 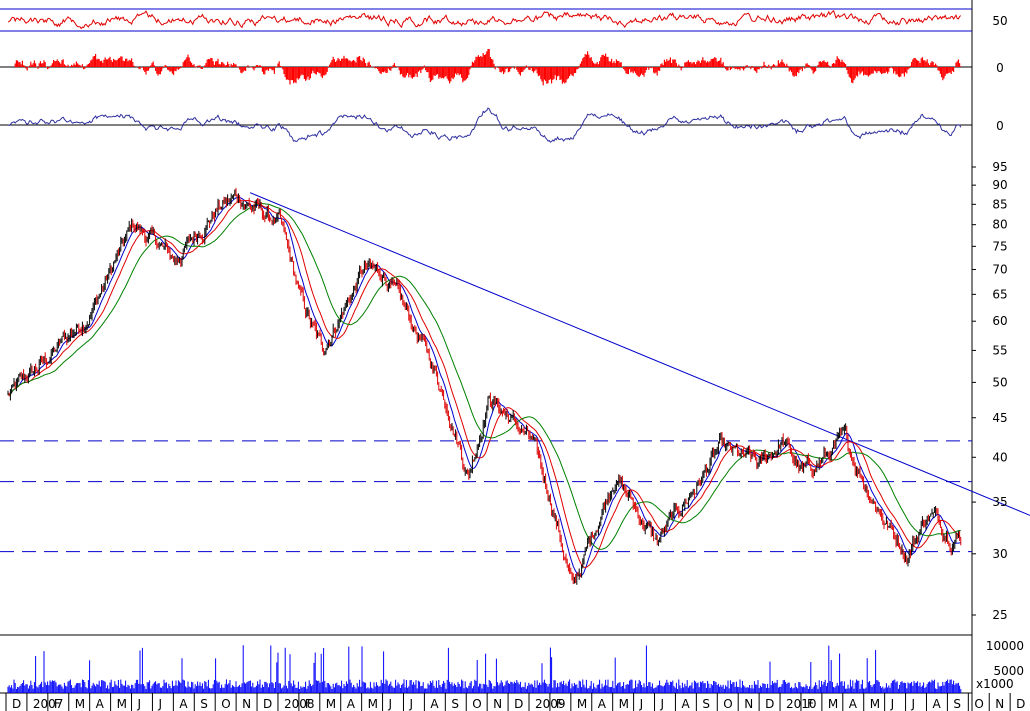 What do you see at coordinates (999, 294) in the screenshot?
I see `price-tick-label: 65` at bounding box center [999, 294].